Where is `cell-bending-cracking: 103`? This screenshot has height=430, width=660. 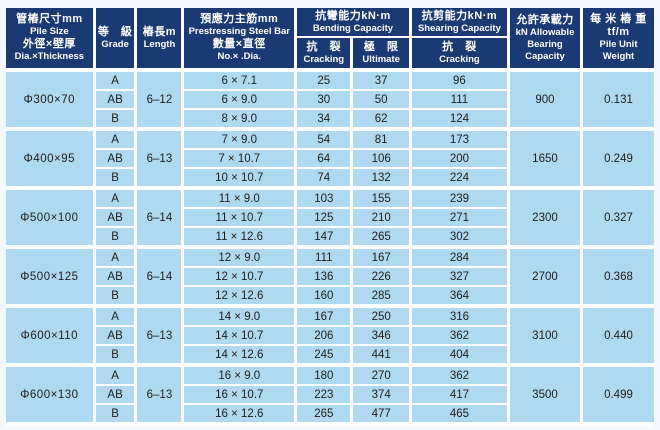 cell-bending-cracking: 103 is located at coordinates (325, 199).